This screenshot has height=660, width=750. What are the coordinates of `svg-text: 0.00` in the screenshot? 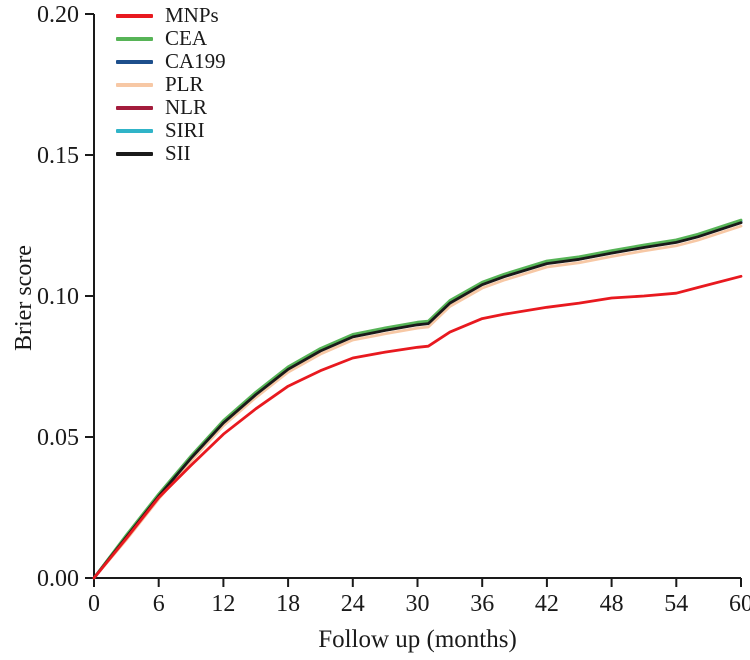 It's located at (58, 579).